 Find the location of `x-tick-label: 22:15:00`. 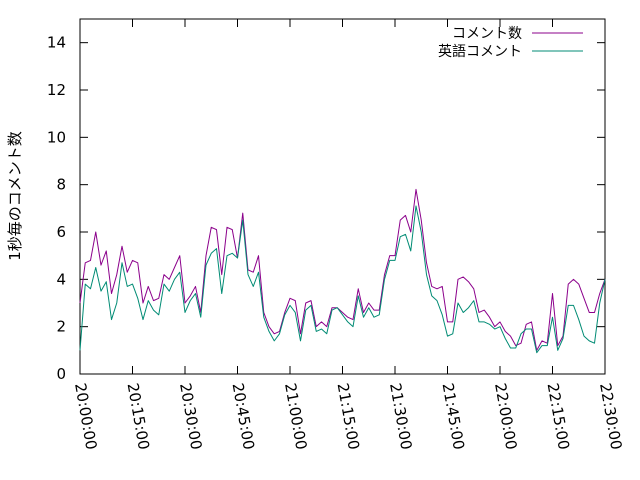

x-tick-label: 22:15:00 is located at coordinates (558, 416).